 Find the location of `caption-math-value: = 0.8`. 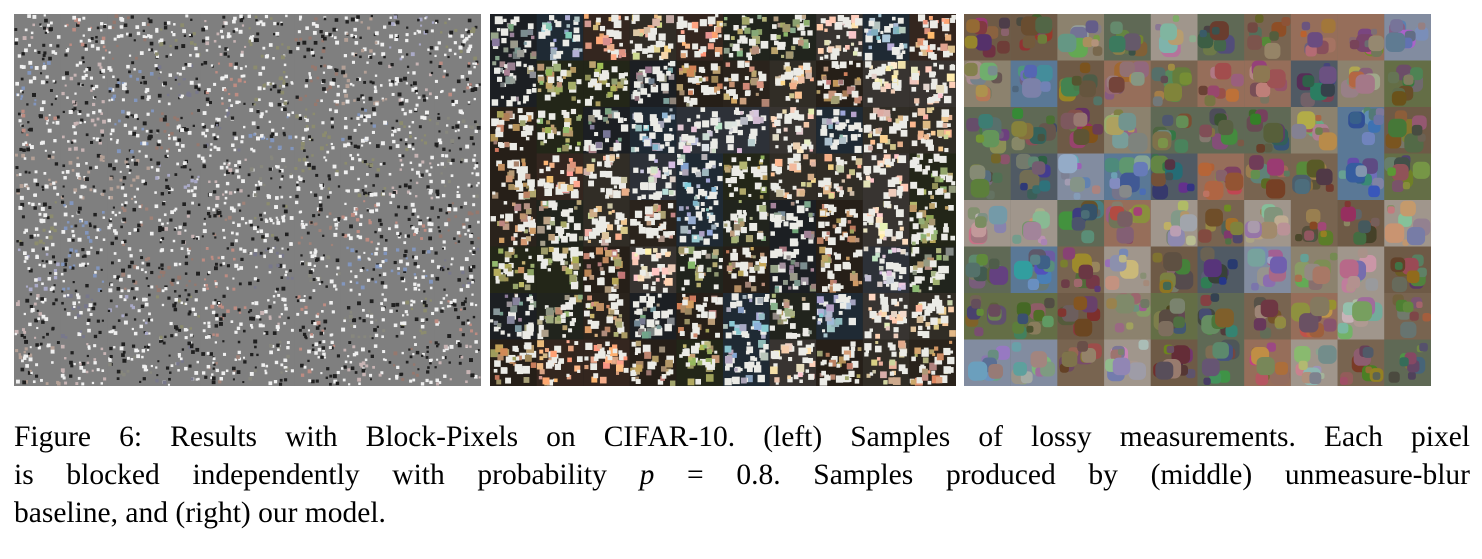

caption-math-value: = 0.8 is located at coordinates (714, 475).